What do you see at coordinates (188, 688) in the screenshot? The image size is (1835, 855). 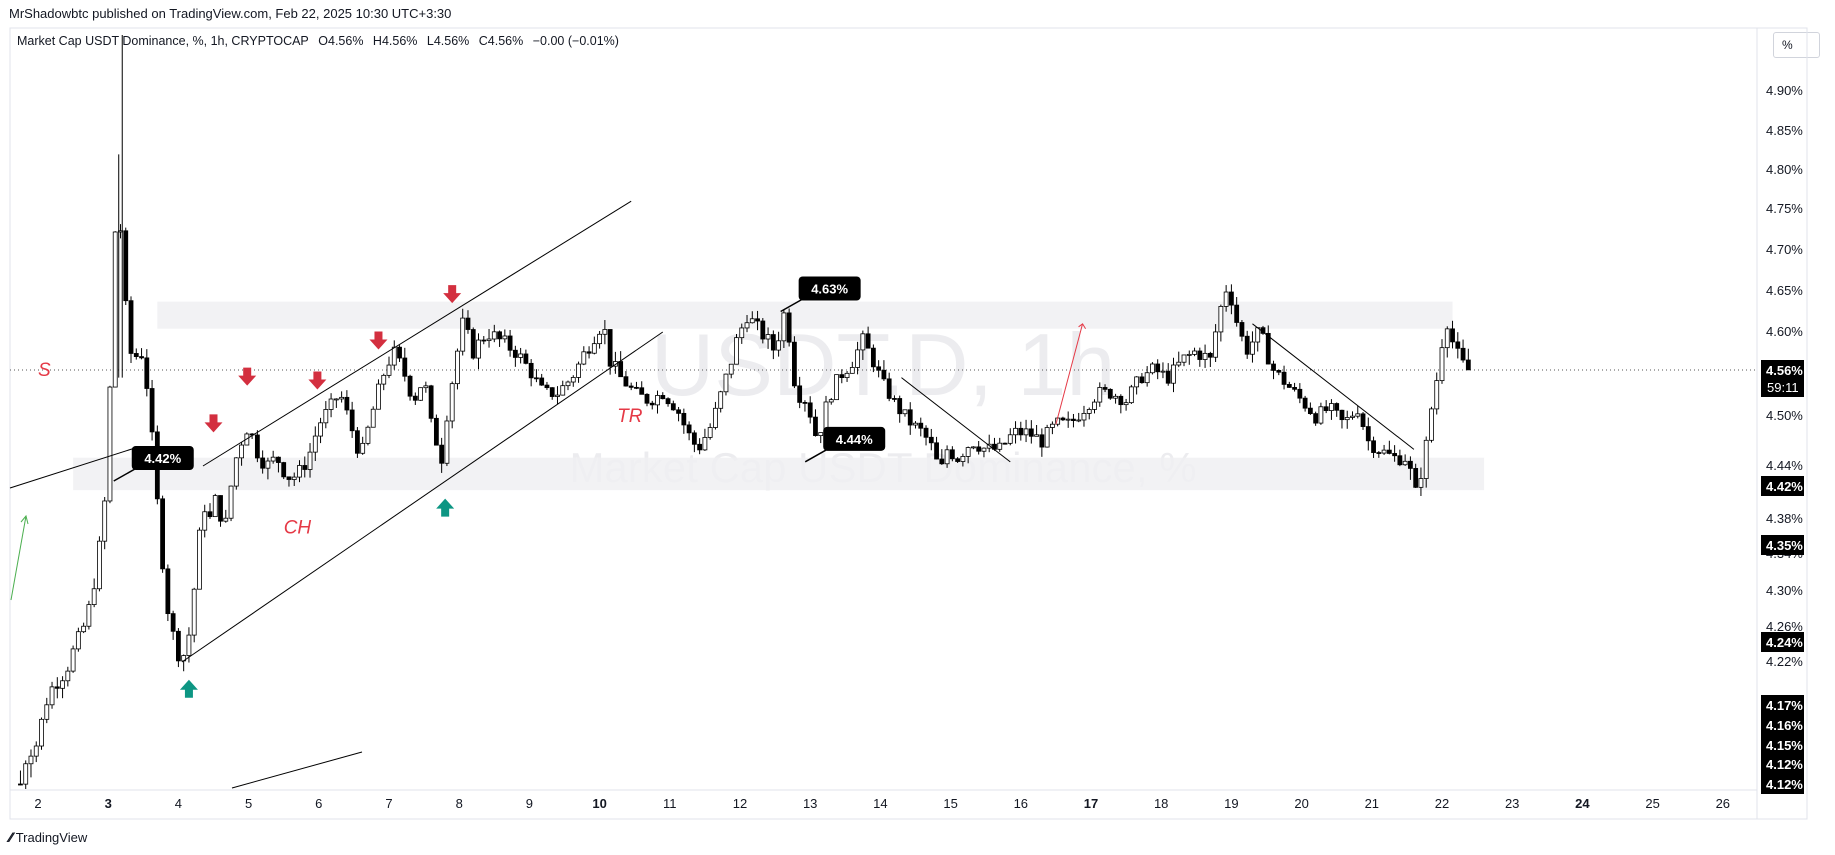 I see `green-up-arrow-icon` at bounding box center [188, 688].